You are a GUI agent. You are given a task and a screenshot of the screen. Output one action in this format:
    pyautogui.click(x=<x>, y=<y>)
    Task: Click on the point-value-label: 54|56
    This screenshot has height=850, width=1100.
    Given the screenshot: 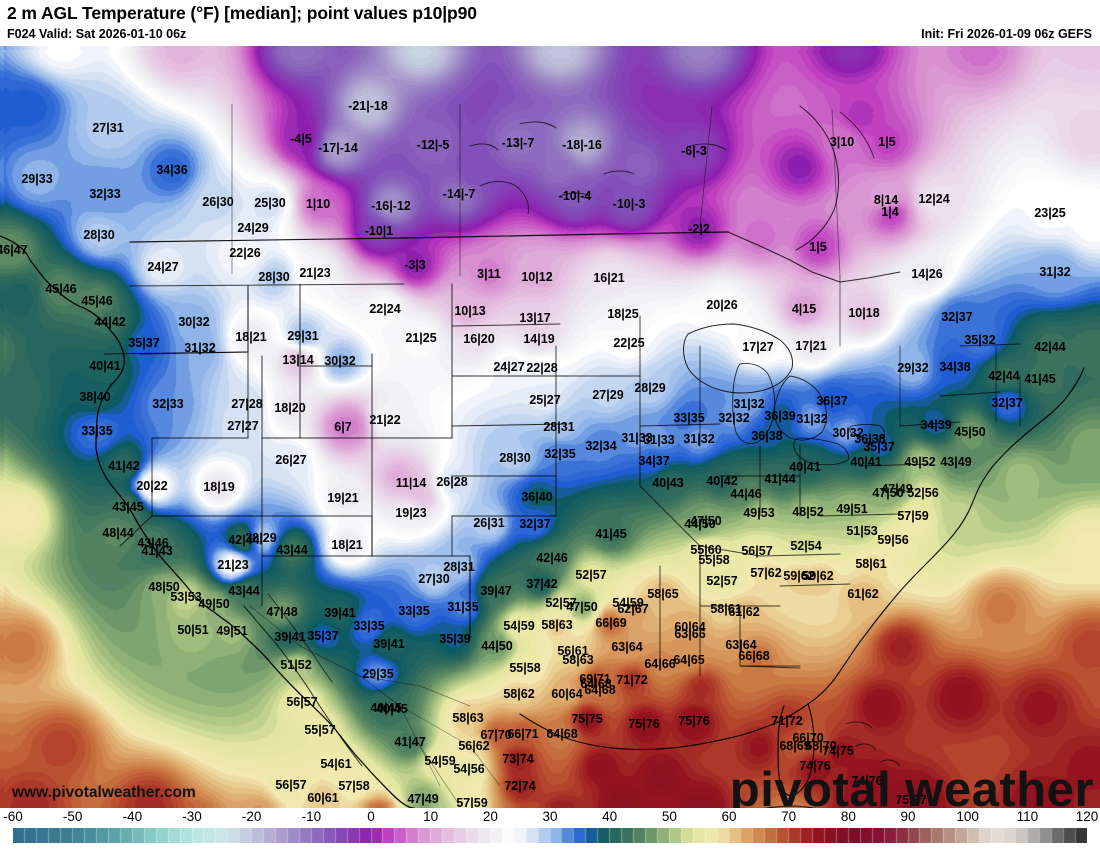 What is the action you would take?
    pyautogui.click(x=469, y=768)
    